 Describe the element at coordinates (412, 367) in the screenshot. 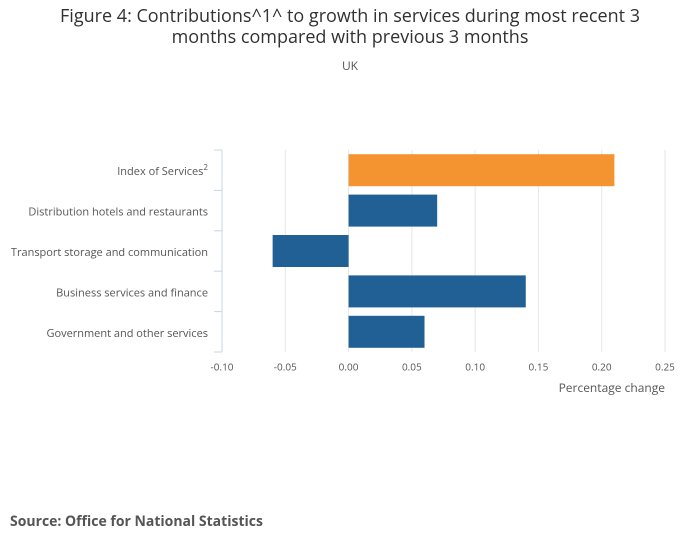

I see `x-tick-label: 0.05` at that location.